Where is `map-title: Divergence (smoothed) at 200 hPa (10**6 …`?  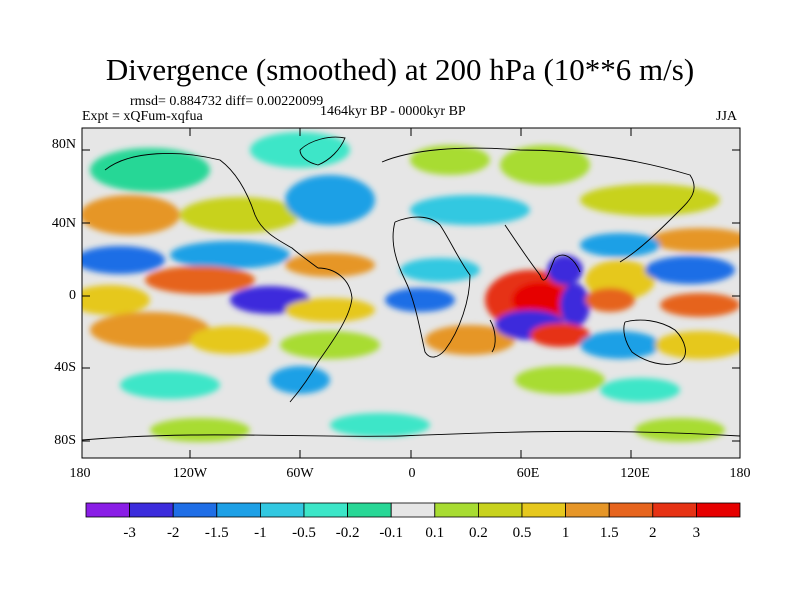 map-title: Divergence (smoothed) at 200 hPa (10**6 … is located at coordinates (400, 69).